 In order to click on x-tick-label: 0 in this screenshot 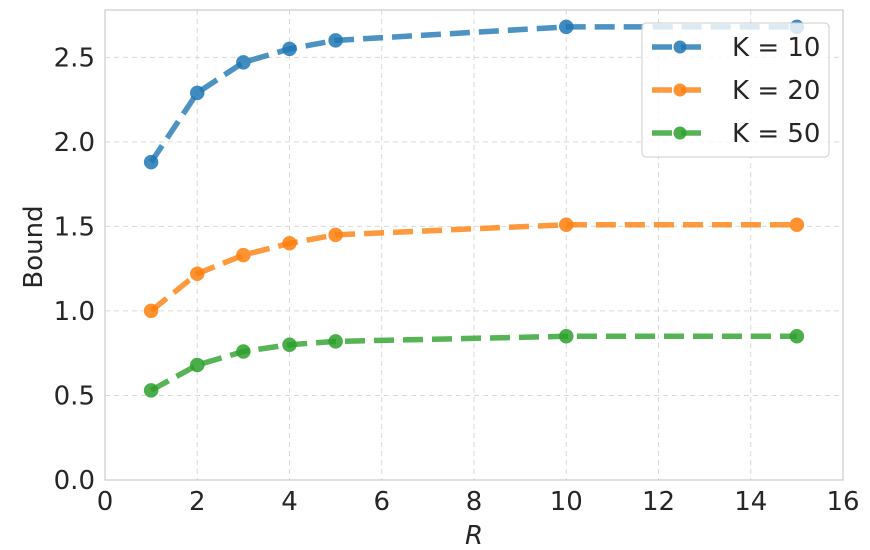, I will do `click(105, 502)`.